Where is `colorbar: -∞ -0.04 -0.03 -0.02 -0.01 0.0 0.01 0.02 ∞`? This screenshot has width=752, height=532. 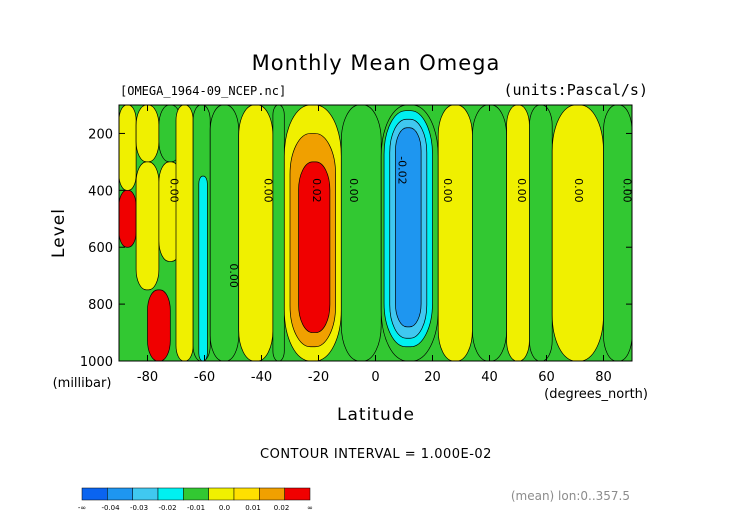
colorbar: -∞ -0.04 -0.03 -0.02 -0.01 0.0 0.01 0.02 ∞ is located at coordinates (195, 499).